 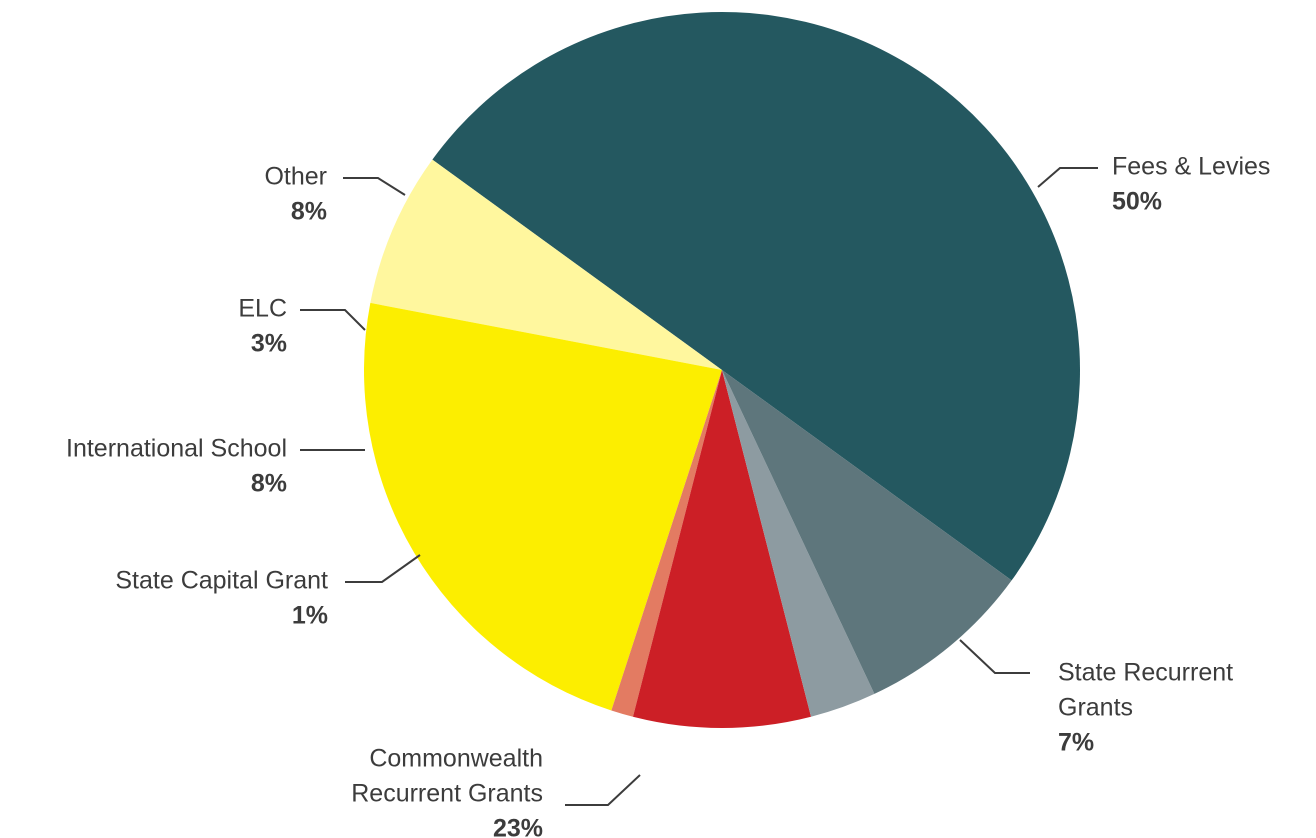 I want to click on slice-value-label: 1%, so click(x=310, y=616).